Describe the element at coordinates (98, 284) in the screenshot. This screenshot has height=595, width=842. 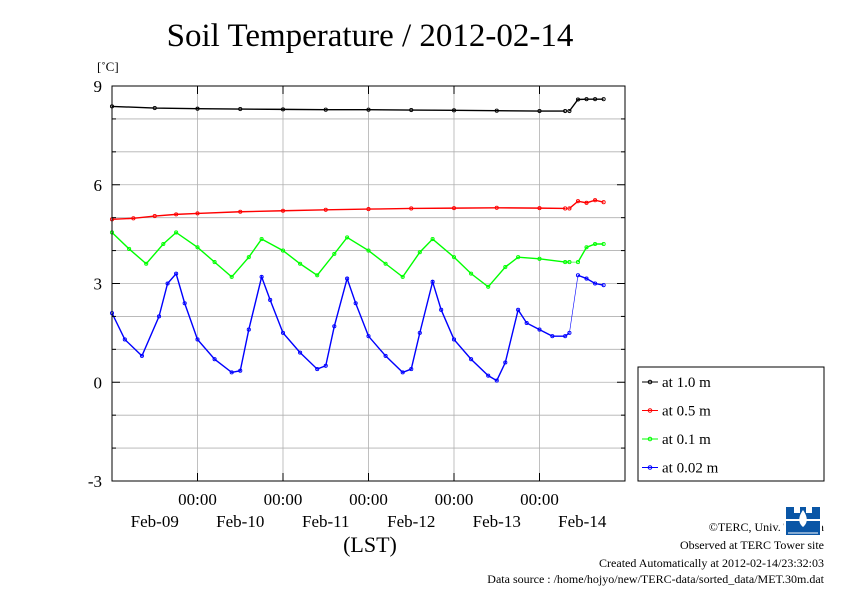
I see `y-tick-label: 3` at that location.